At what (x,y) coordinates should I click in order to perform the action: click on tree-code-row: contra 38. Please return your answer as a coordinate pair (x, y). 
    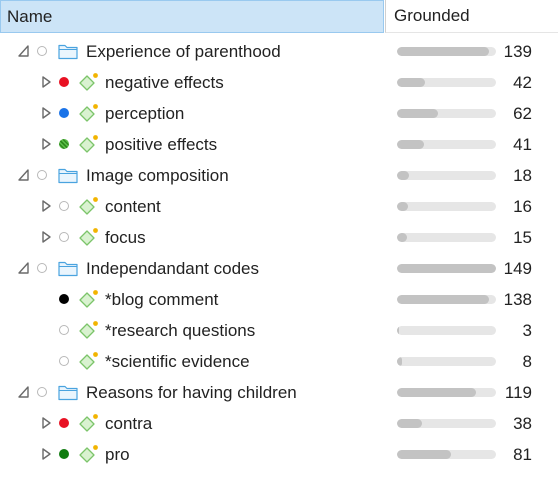
    Looking at the image, I should click on (279, 423).